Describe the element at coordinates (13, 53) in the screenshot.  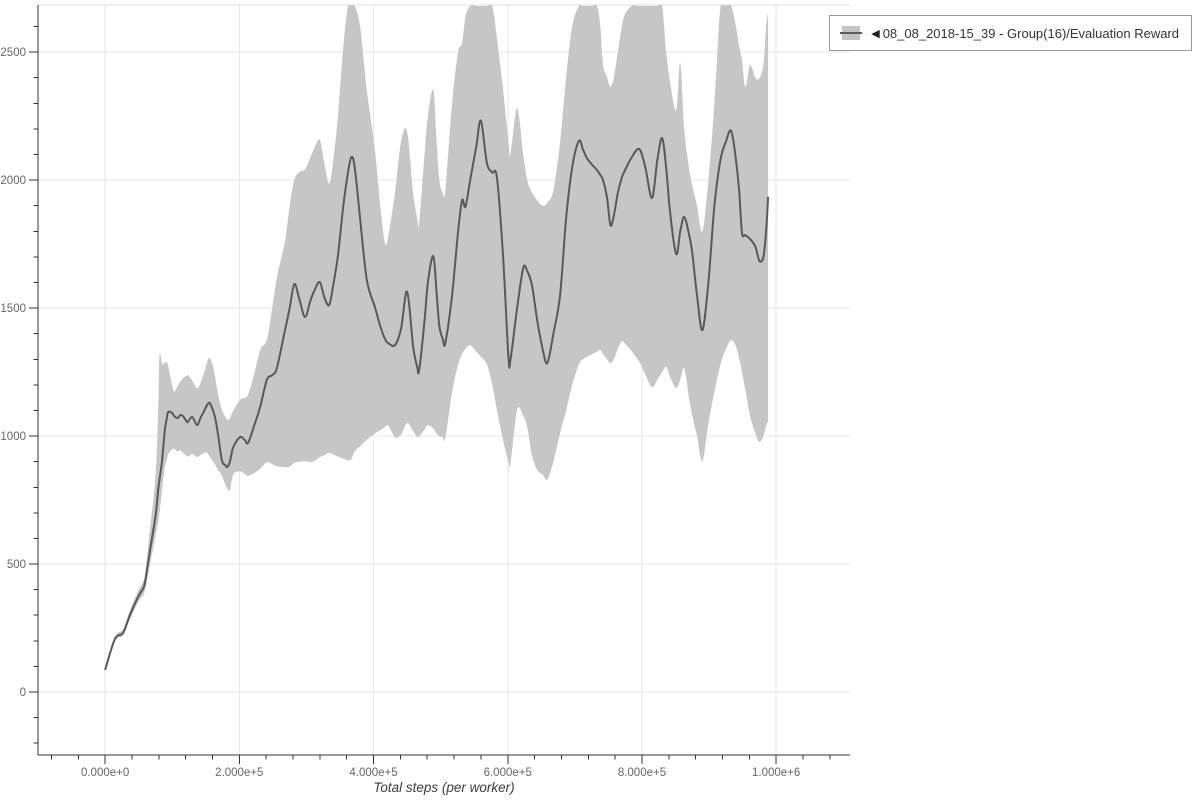
I see `y-tick-label: 2500` at that location.